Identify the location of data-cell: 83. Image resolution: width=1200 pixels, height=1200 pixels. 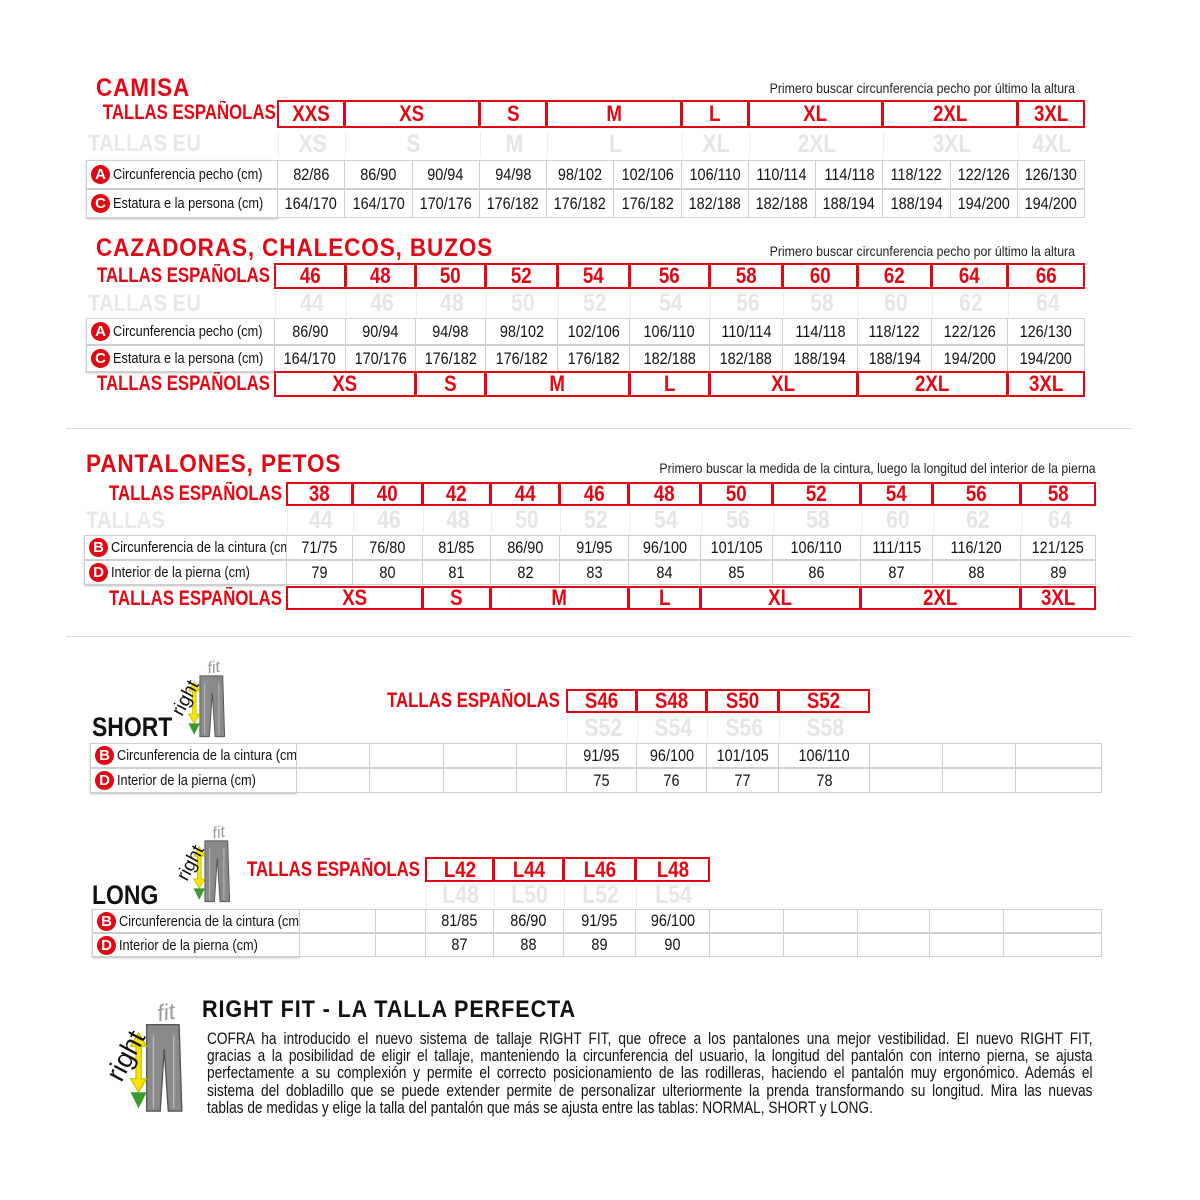
(594, 572).